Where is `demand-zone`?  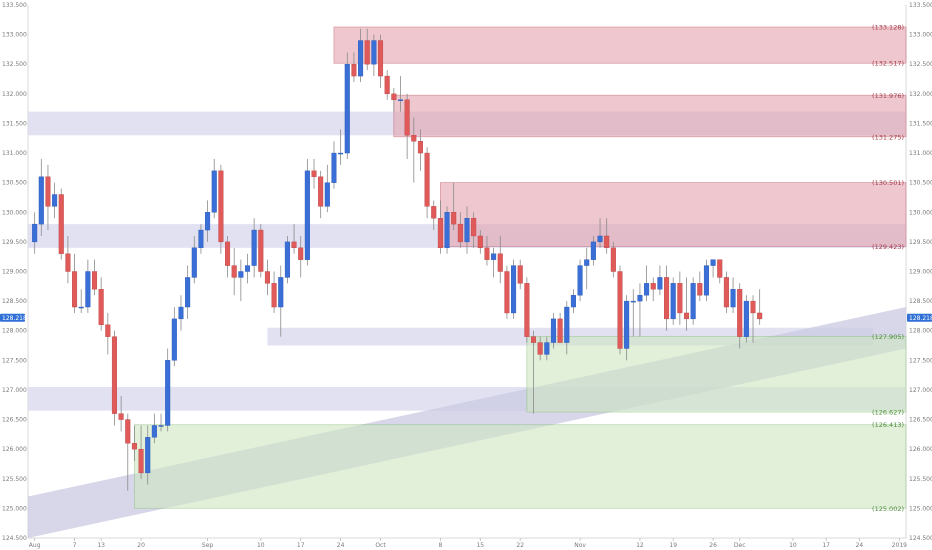 demand-zone is located at coordinates (716, 374).